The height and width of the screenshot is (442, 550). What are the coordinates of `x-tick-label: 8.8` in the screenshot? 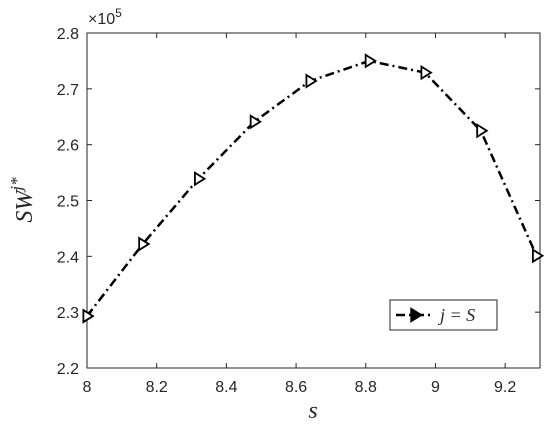 It's located at (366, 387).